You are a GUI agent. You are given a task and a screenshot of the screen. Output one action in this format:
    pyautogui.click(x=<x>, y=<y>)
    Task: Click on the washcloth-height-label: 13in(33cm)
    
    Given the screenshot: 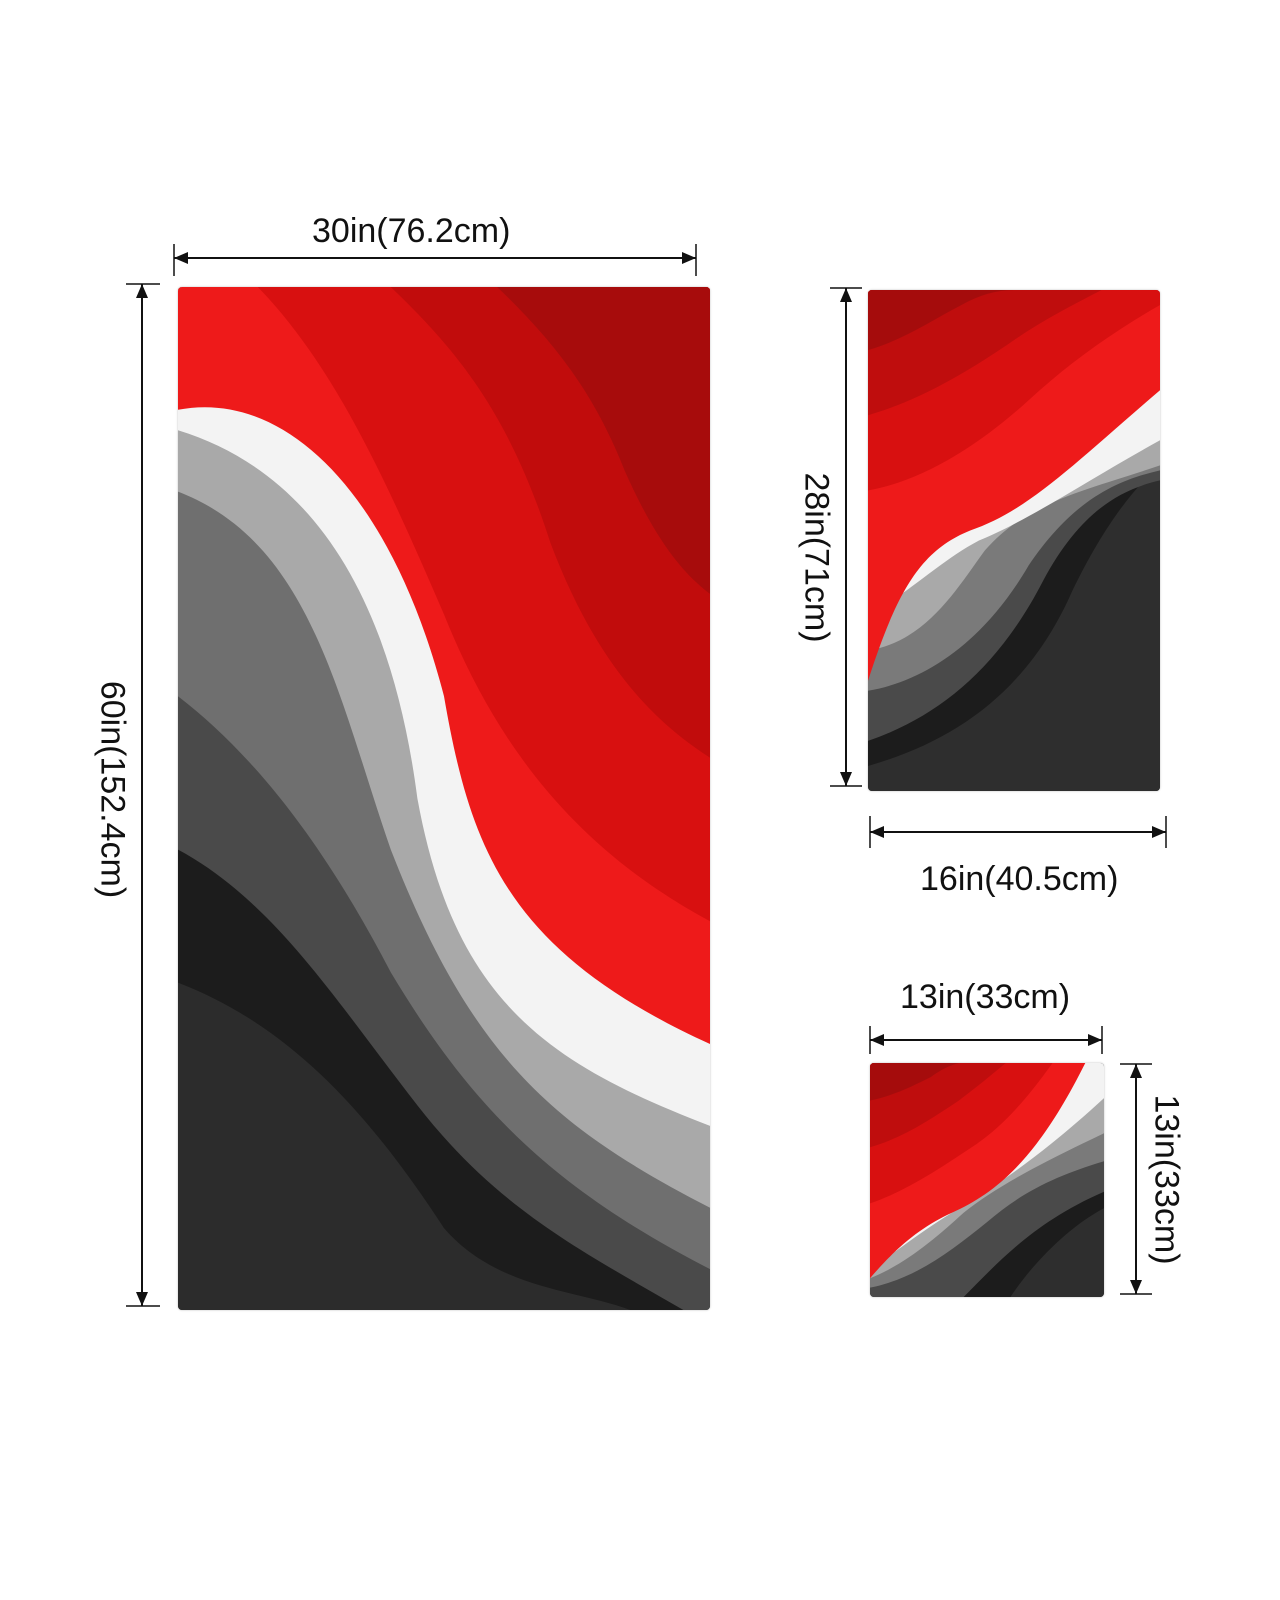 What is the action you would take?
    pyautogui.click(x=1166, y=1179)
    